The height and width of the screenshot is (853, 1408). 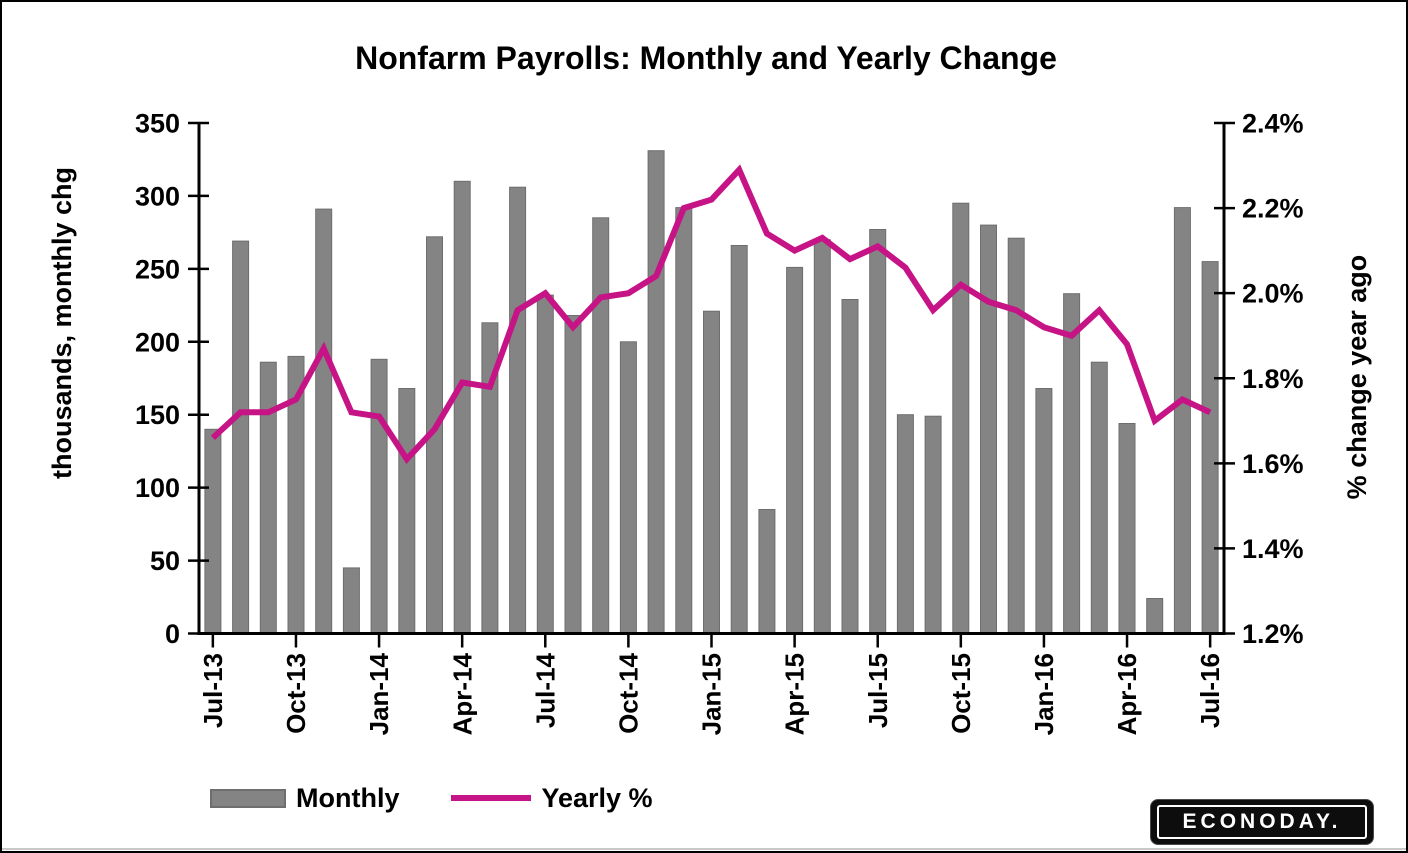 I want to click on legend-bar-swatch, so click(x=248, y=798).